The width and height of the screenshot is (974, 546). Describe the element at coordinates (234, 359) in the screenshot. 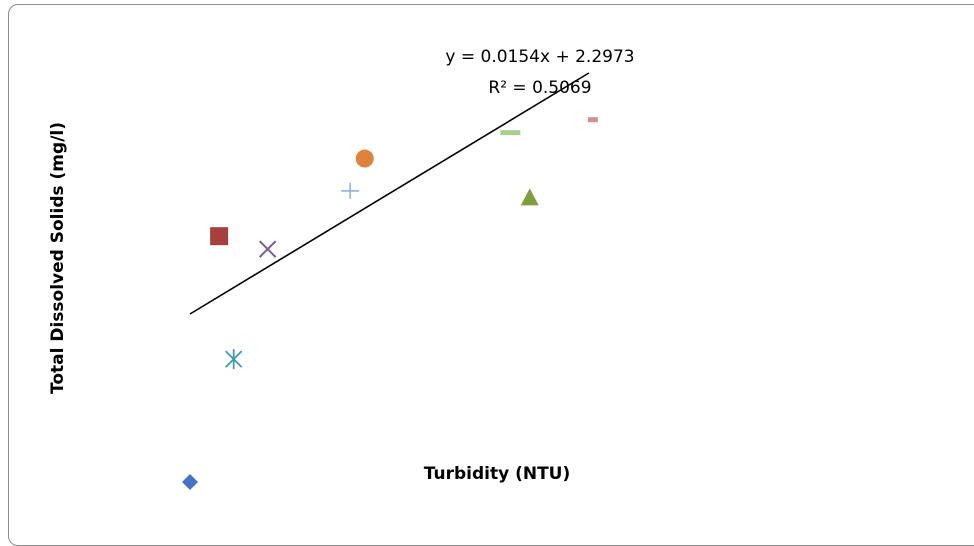

I see `data-point-star` at that location.